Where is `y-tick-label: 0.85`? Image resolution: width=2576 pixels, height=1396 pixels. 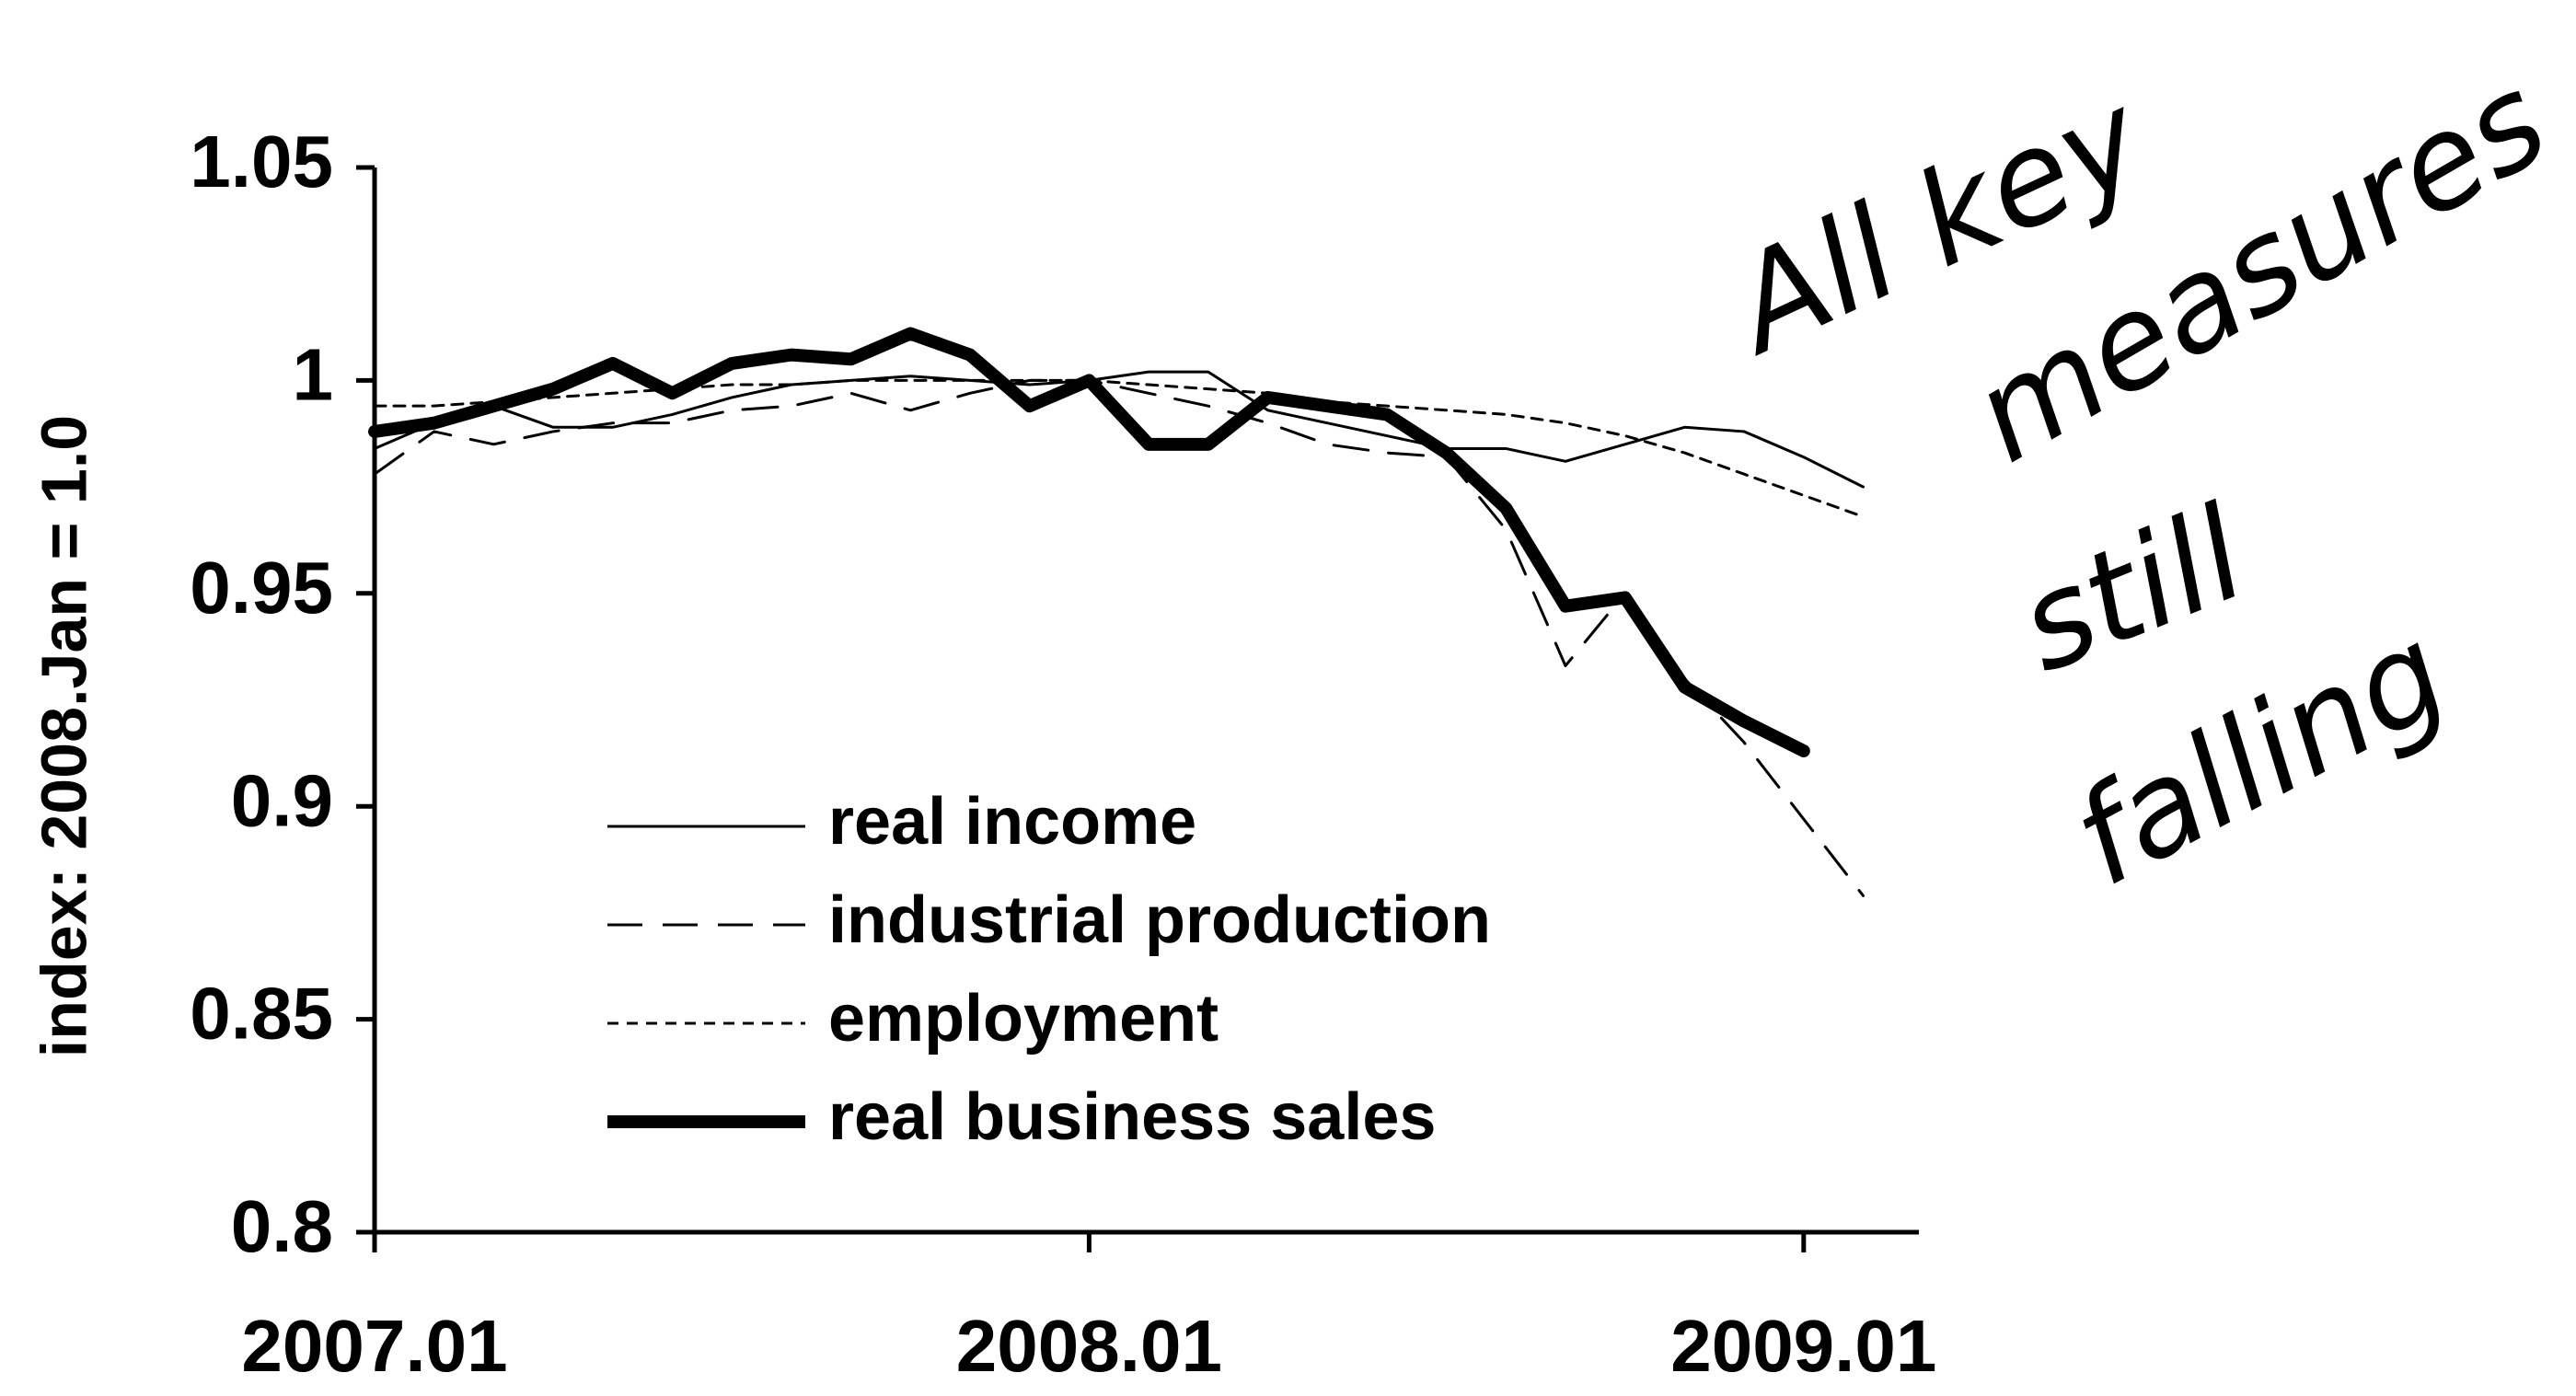
y-tick-label: 0.85 is located at coordinates (261, 1014).